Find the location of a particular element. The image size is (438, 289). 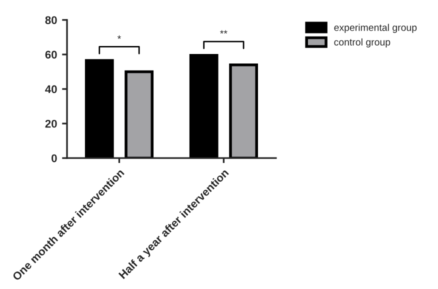

y-tick-label: 20 is located at coordinates (51, 124).